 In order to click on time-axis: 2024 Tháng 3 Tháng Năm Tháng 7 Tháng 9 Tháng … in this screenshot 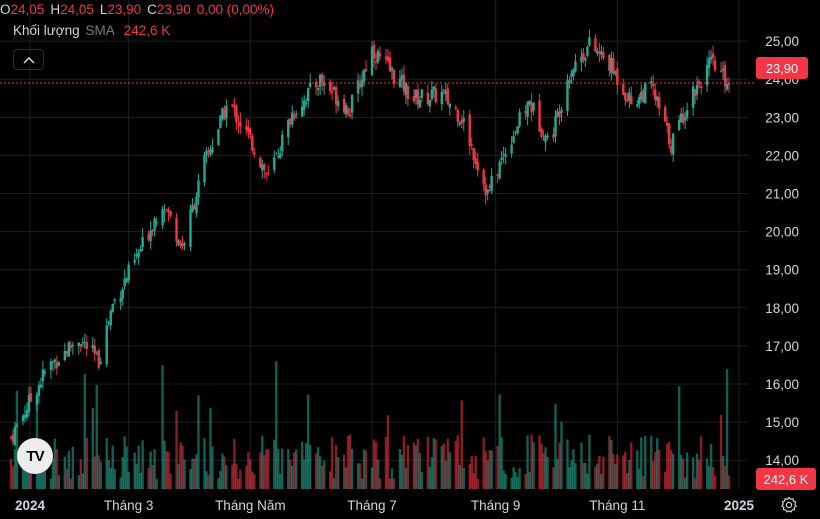, I will do `click(385, 505)`.